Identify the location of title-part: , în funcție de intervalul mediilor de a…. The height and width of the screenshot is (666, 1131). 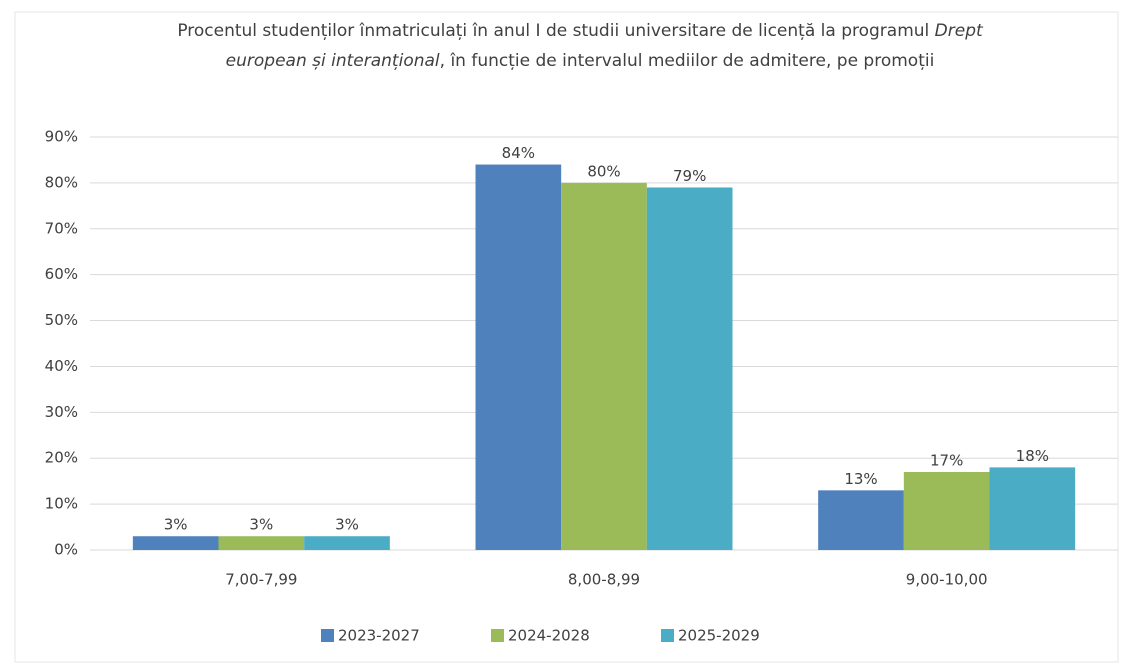
(687, 61).